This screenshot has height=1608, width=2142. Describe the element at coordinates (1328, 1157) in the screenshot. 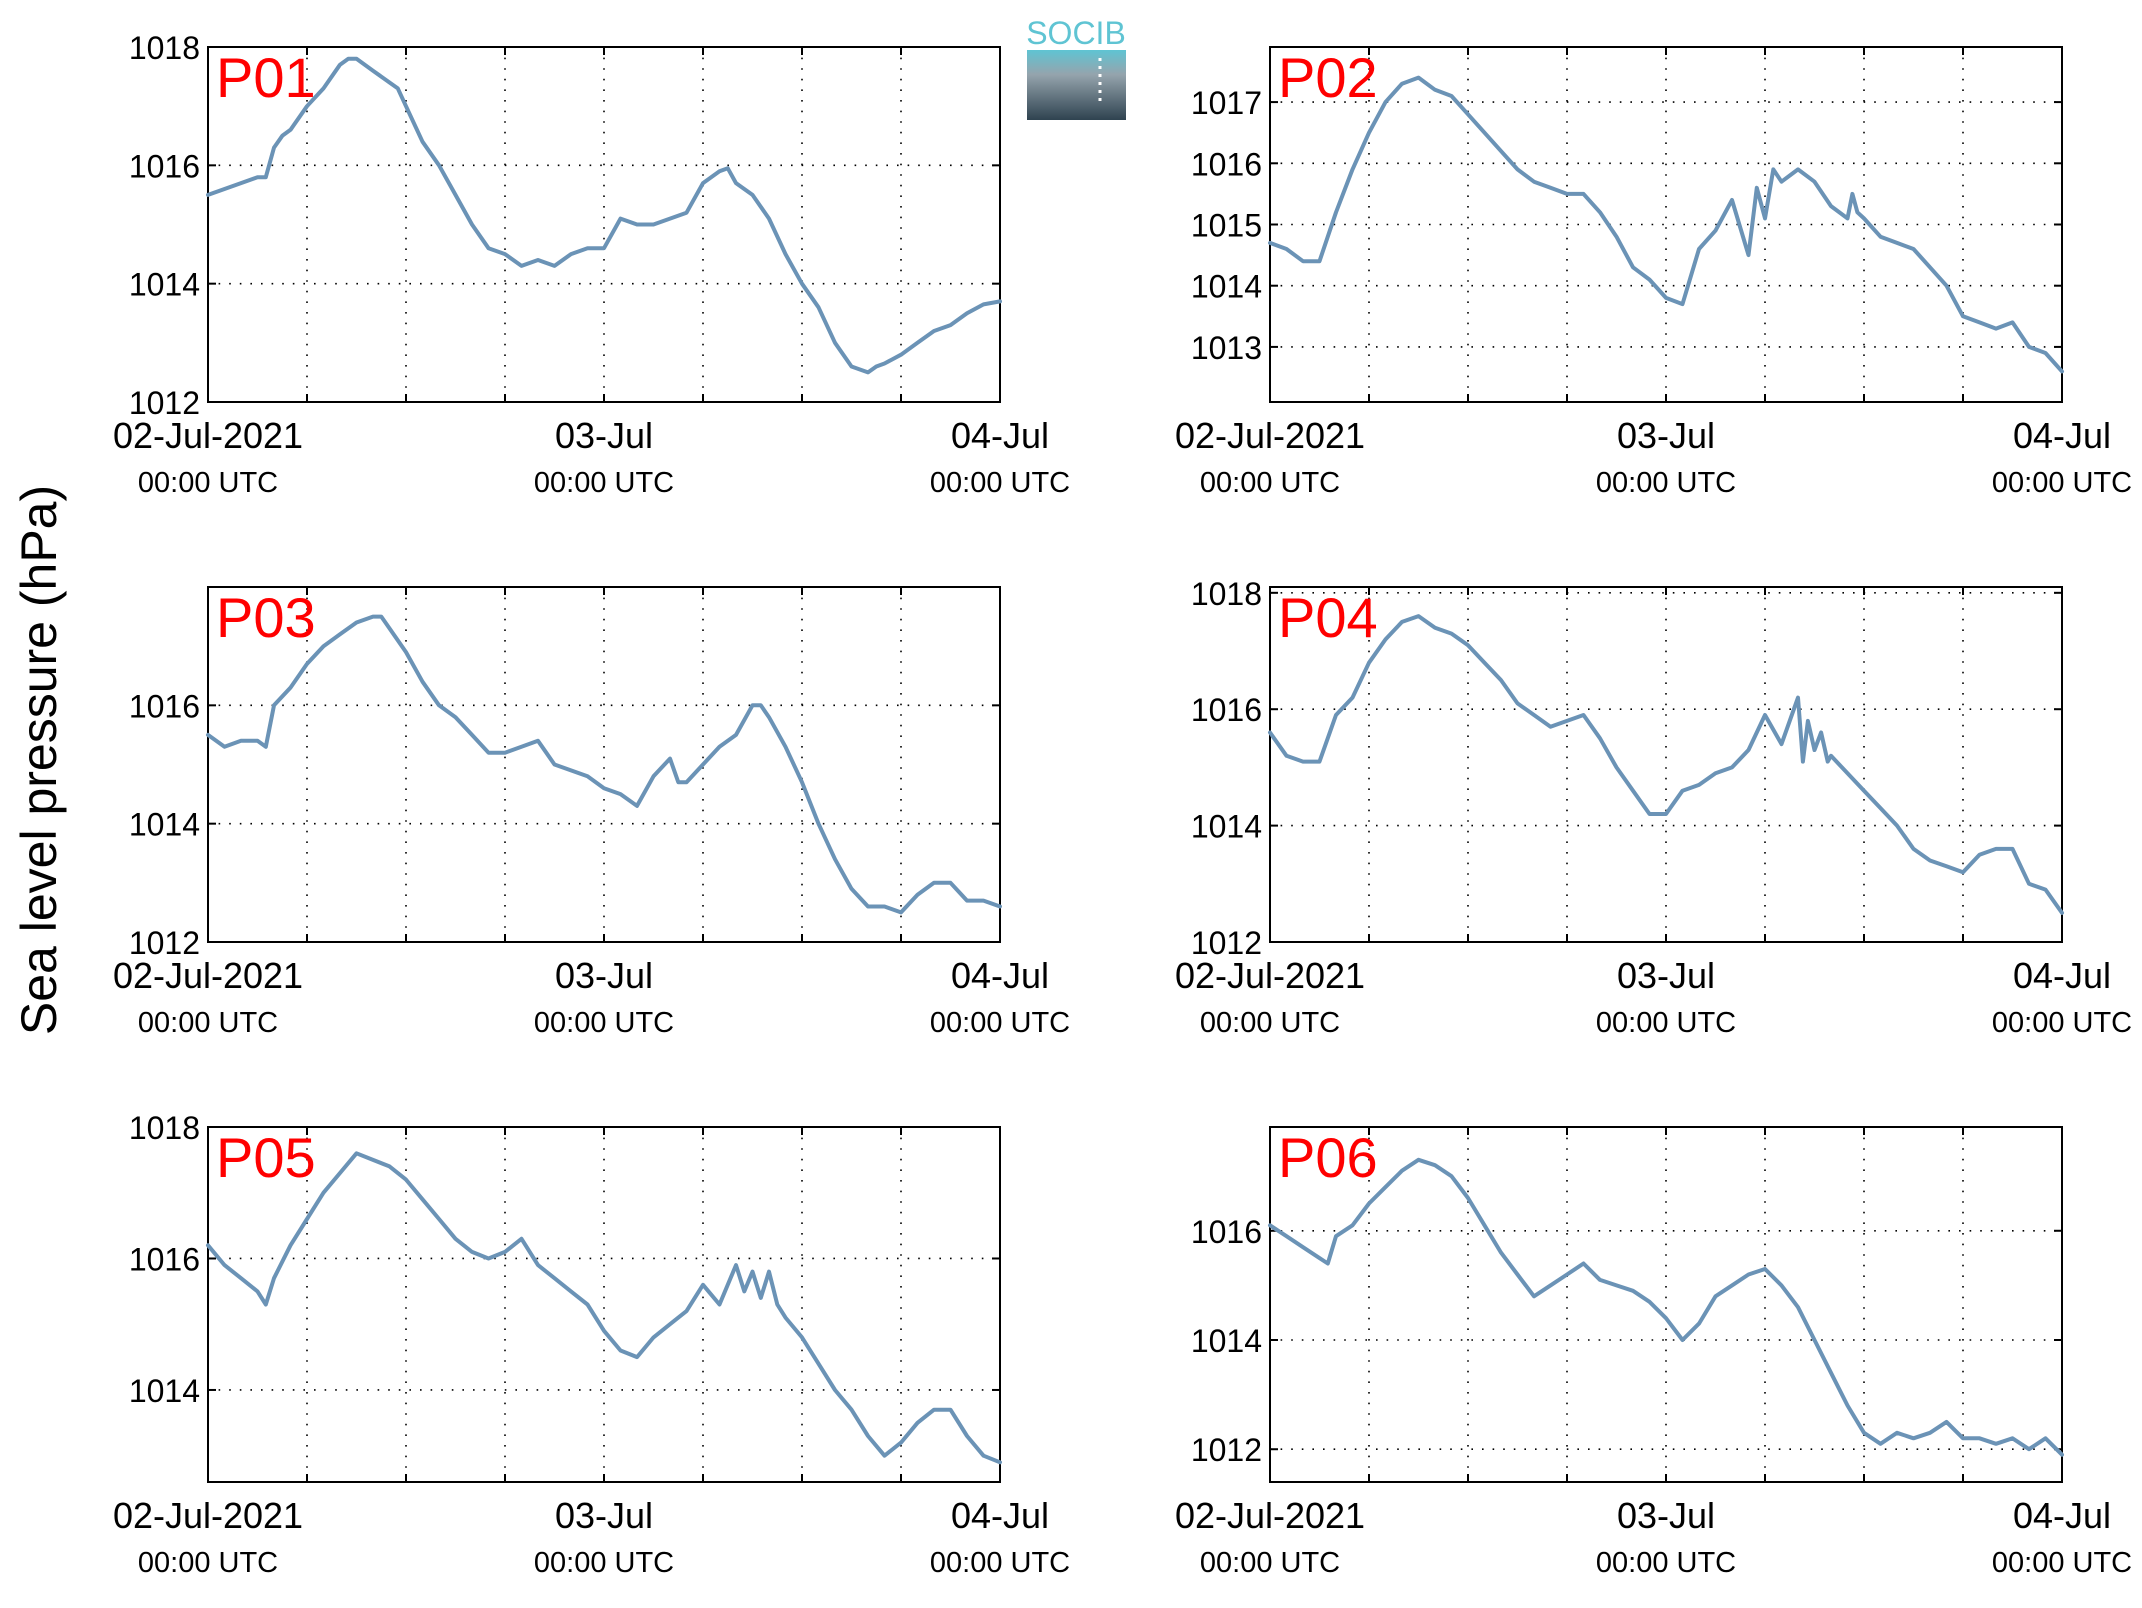

I see `panel-label: P06` at that location.